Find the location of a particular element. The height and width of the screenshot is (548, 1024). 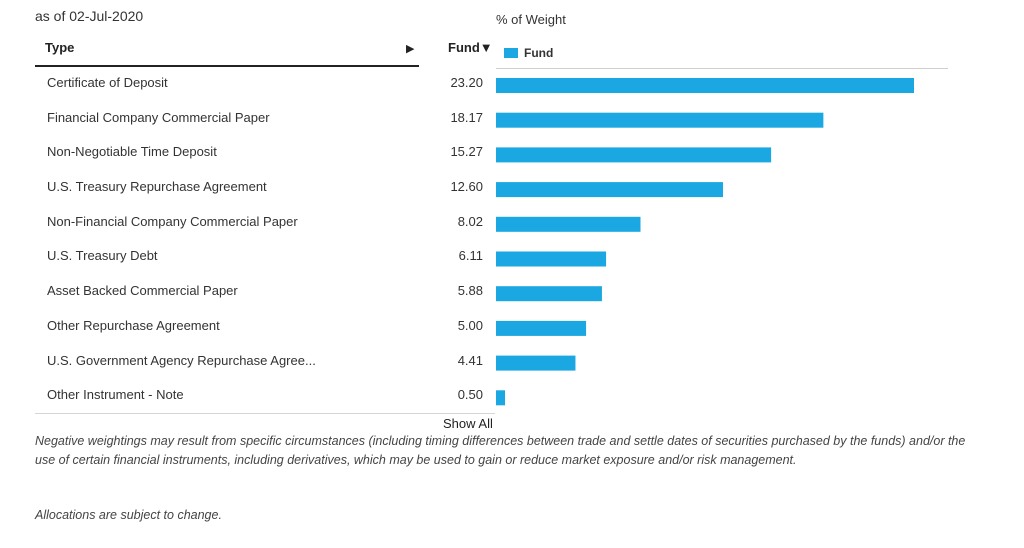

expand-arrow-icon: ▶ is located at coordinates (410, 49).